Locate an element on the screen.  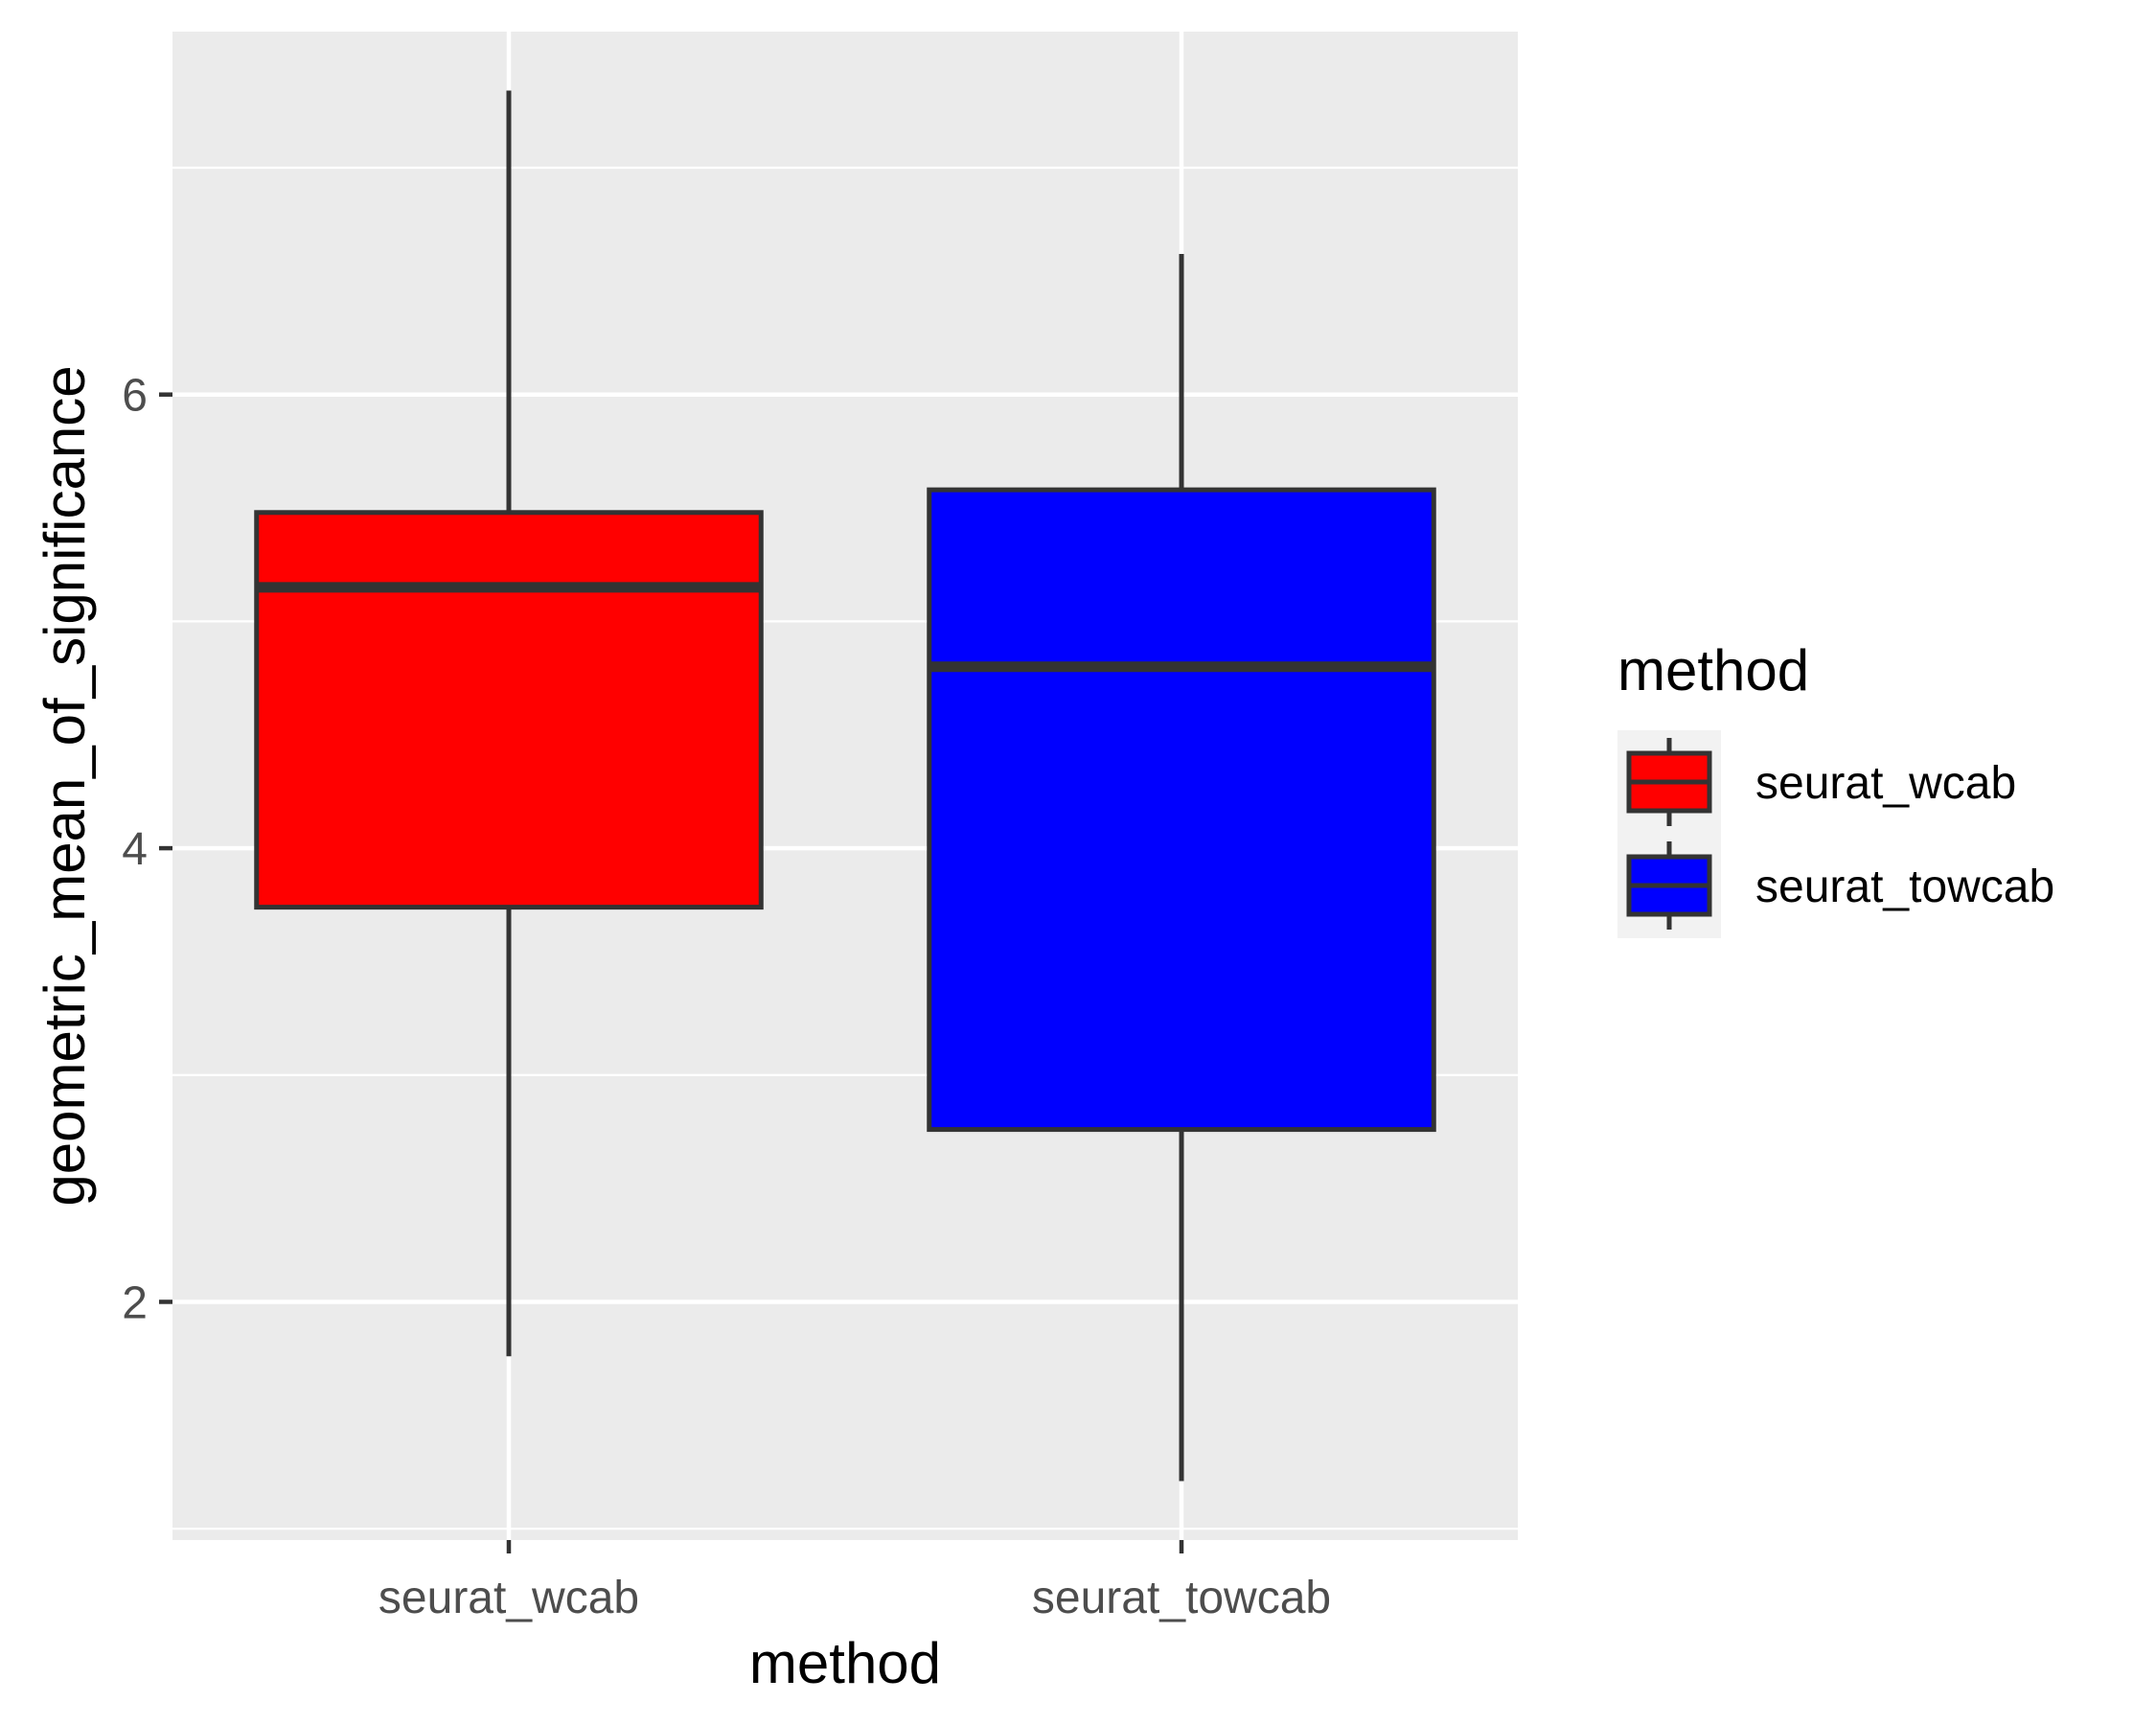
legend-label: seurat_towcab is located at coordinates (1904, 887).